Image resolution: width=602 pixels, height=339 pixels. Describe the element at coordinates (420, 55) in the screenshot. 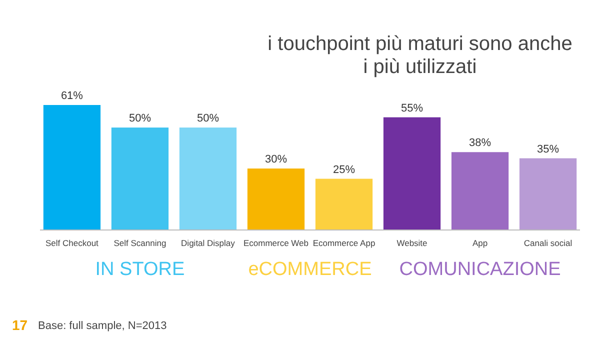

I see `chart-title: i touchpoint più maturi sono anche i più utilizzati` at that location.